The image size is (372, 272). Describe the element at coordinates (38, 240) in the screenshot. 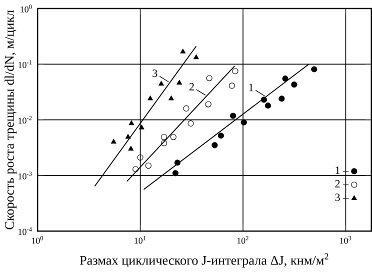

I see `x-tick-label: 10$^{0}$` at that location.